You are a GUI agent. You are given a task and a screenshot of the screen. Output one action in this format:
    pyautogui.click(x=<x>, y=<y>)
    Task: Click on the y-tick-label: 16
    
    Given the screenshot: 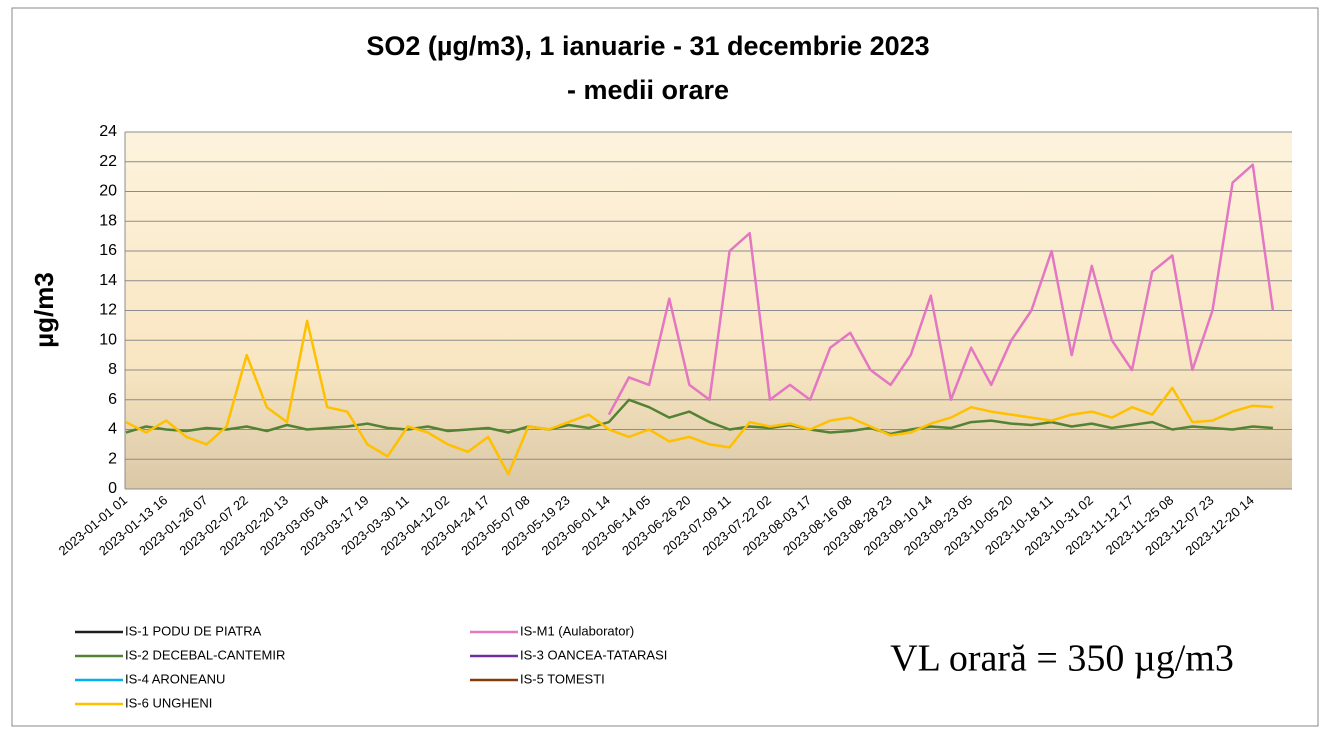 What is the action you would take?
    pyautogui.click(x=108, y=250)
    